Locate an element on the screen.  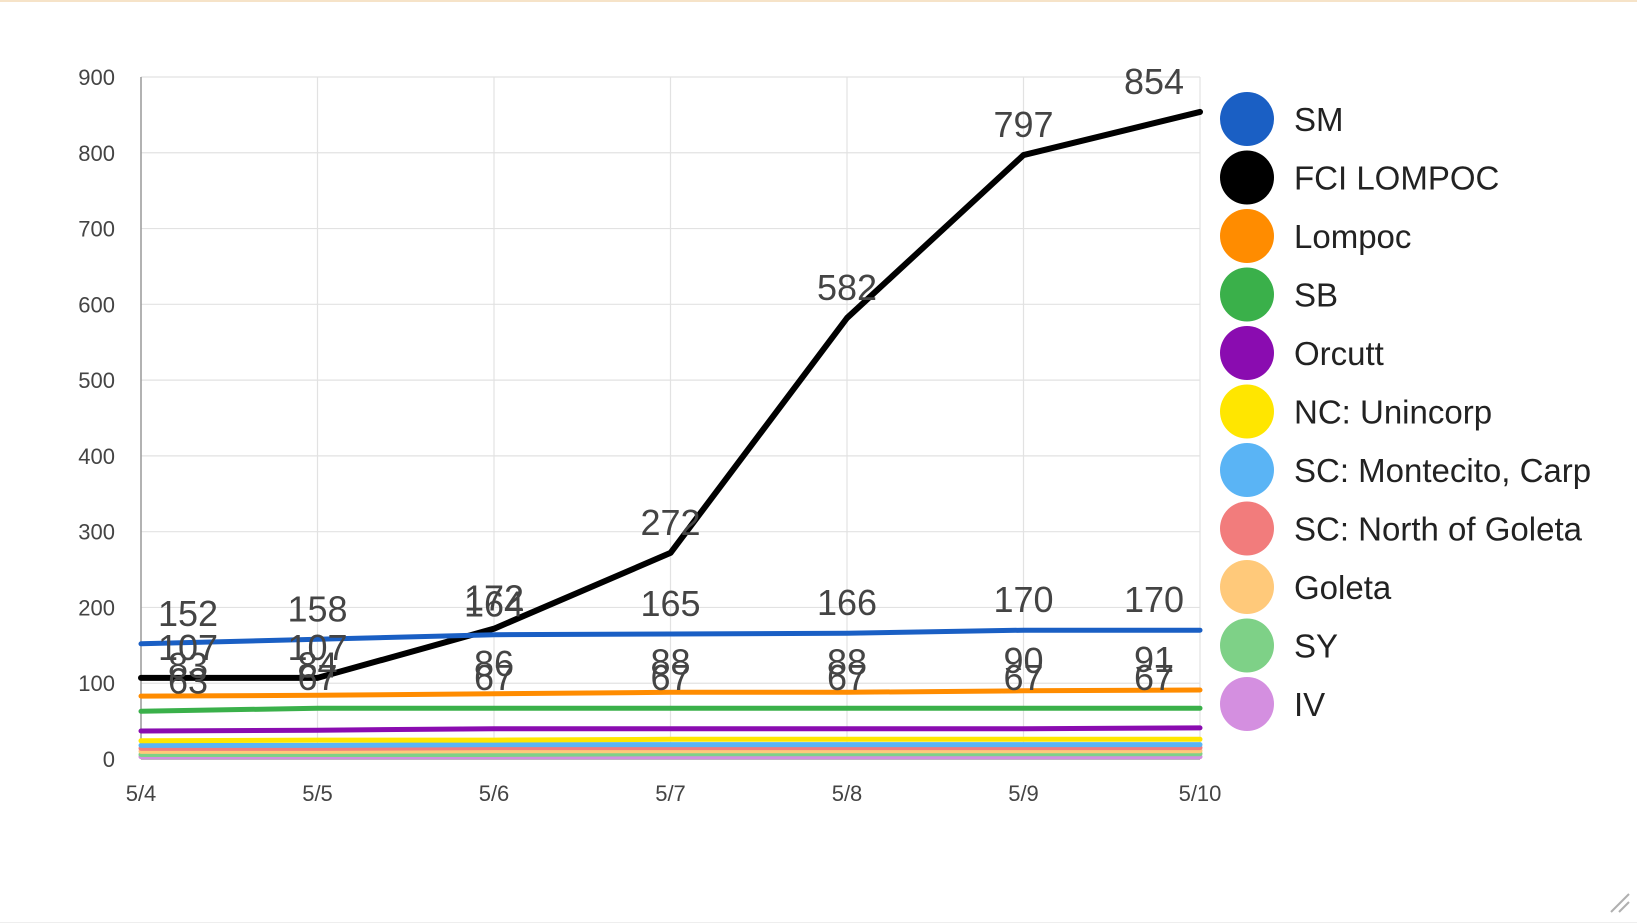
series-line-sm is located at coordinates (670, 637).